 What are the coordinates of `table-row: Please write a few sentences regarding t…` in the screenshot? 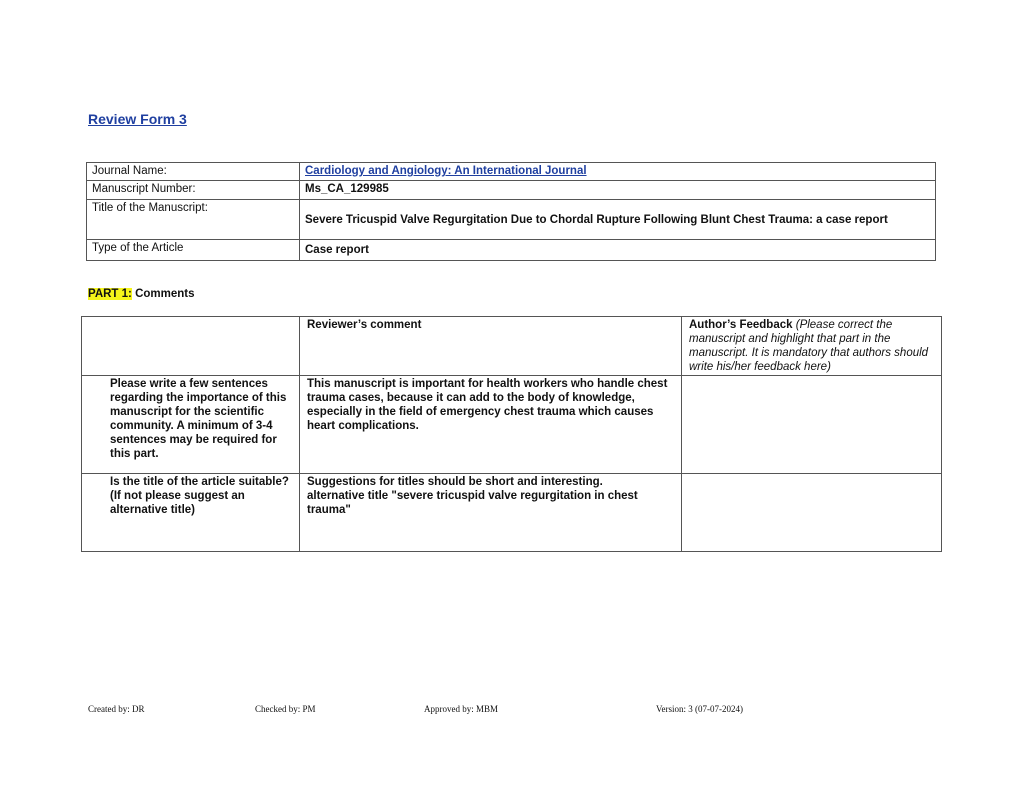 It's located at (511, 424).